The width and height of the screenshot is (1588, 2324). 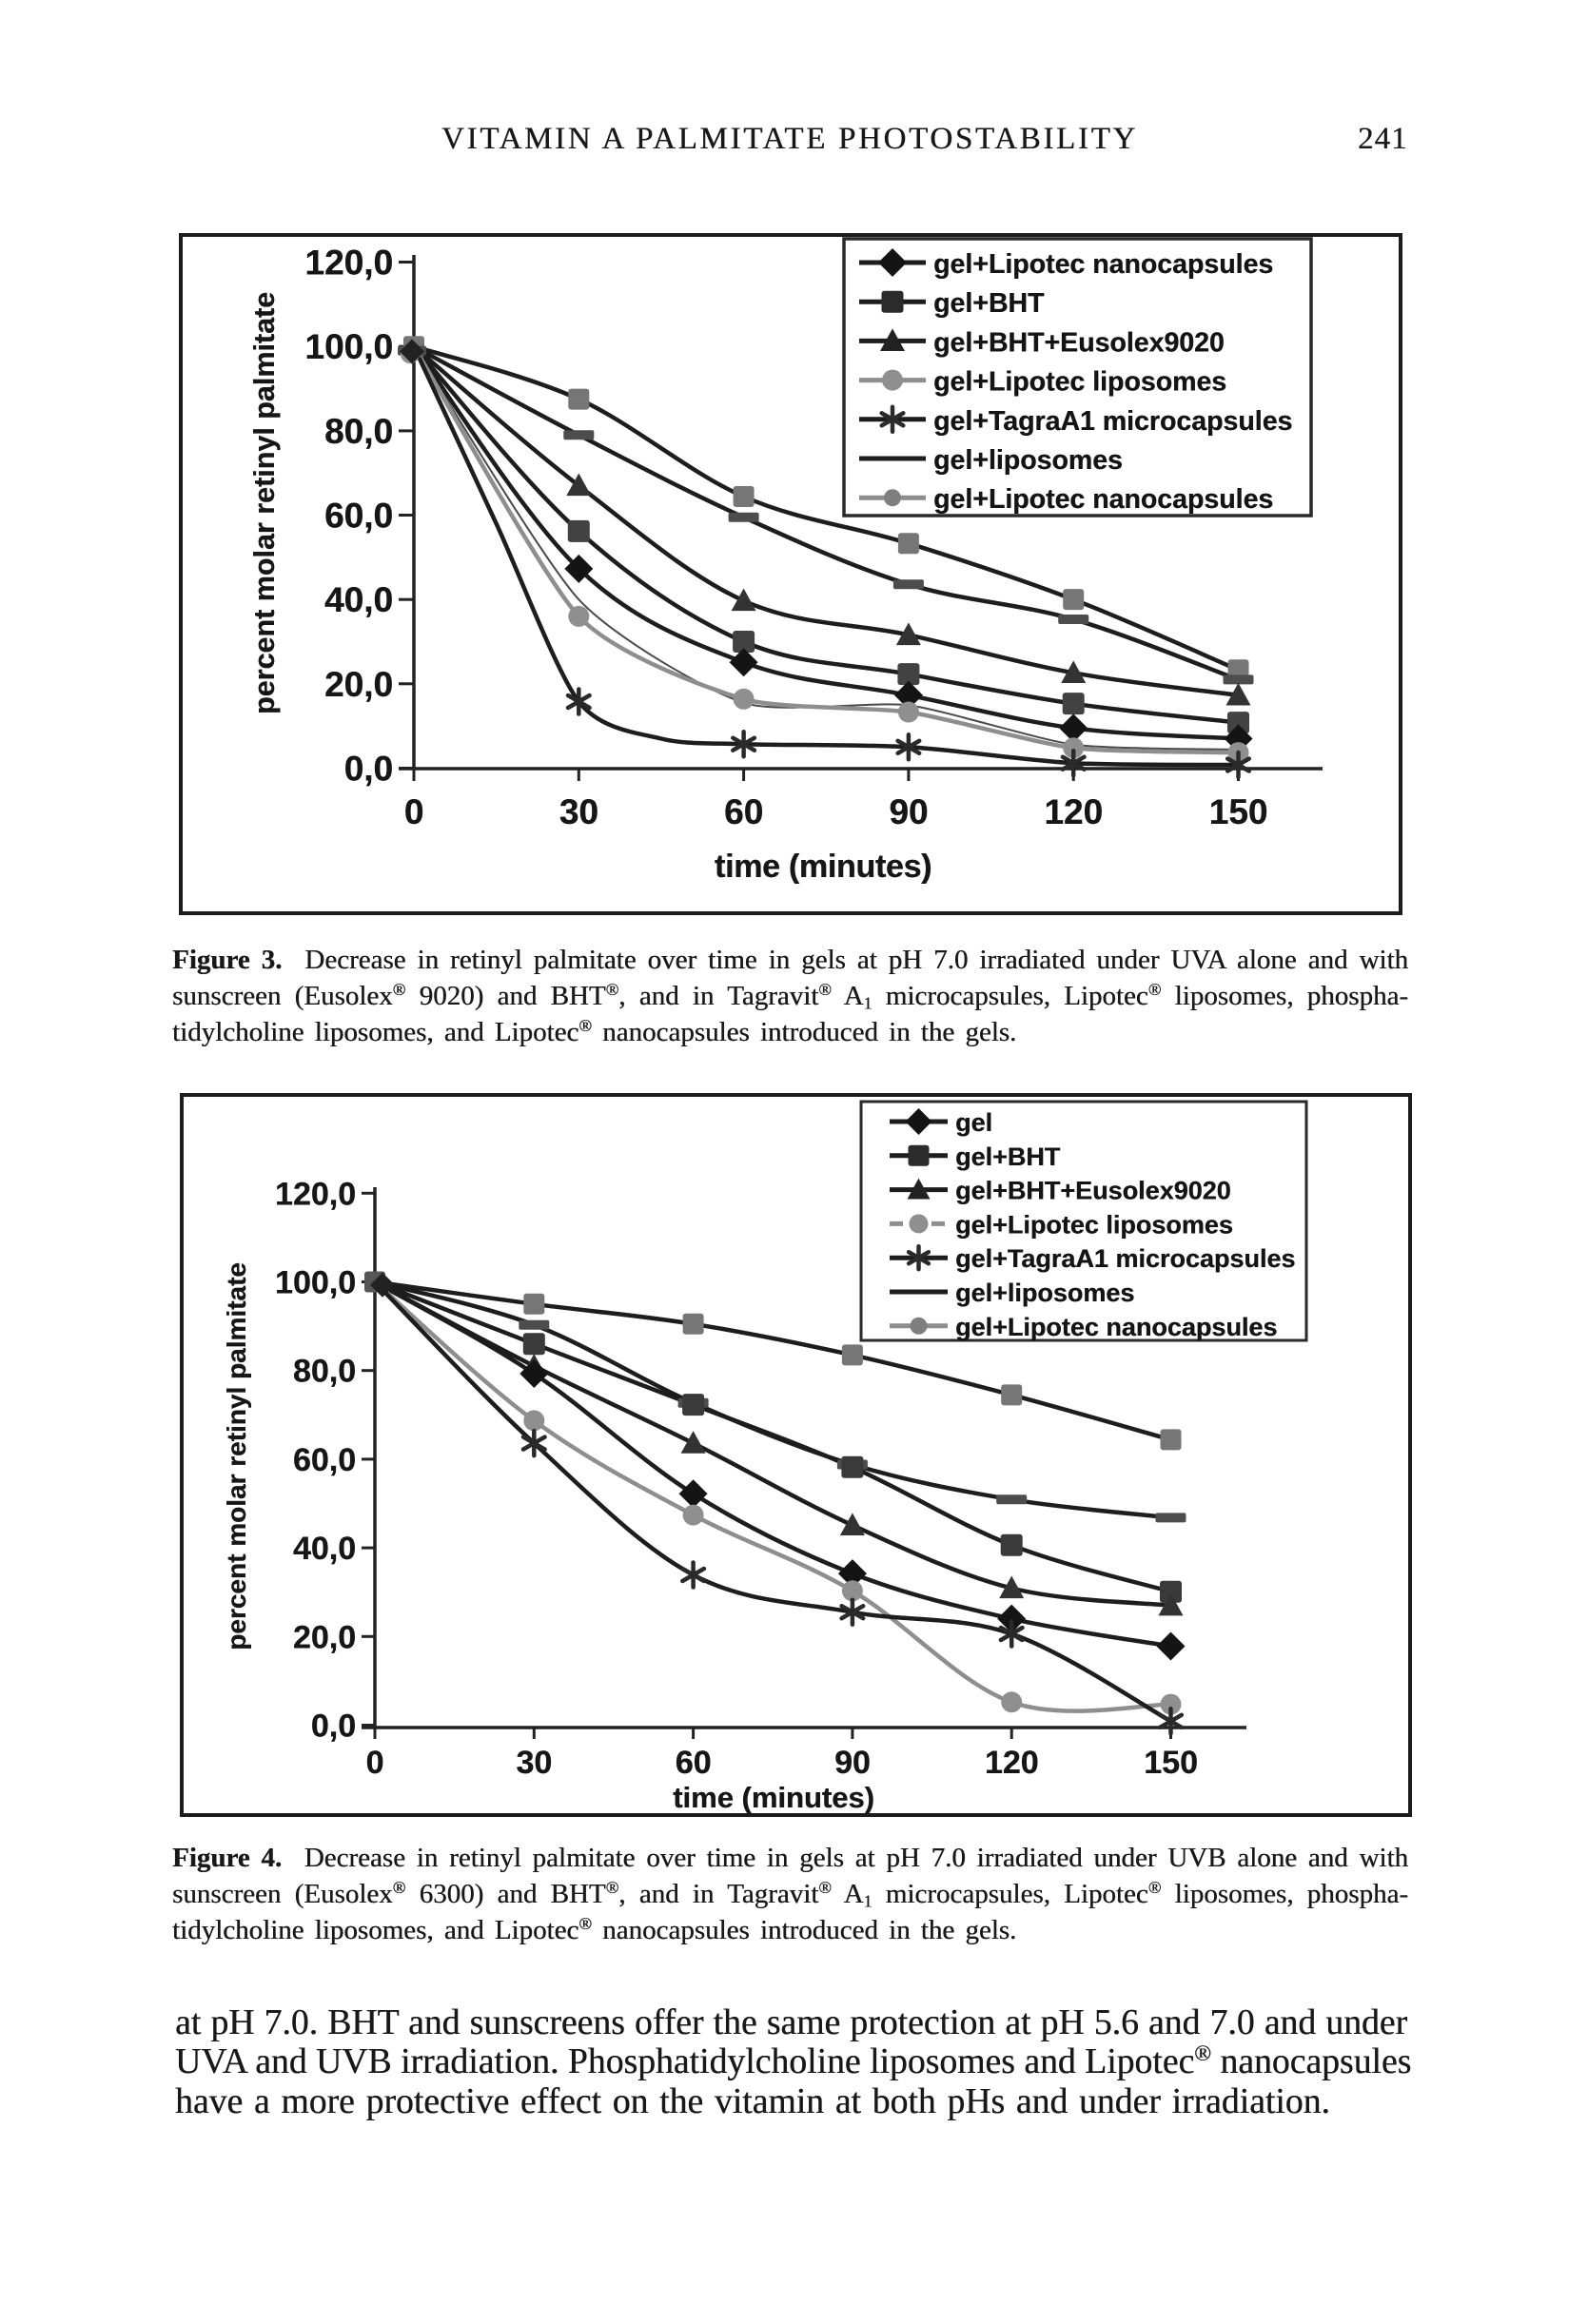 I want to click on svg-text: gel, so click(x=973, y=1122).